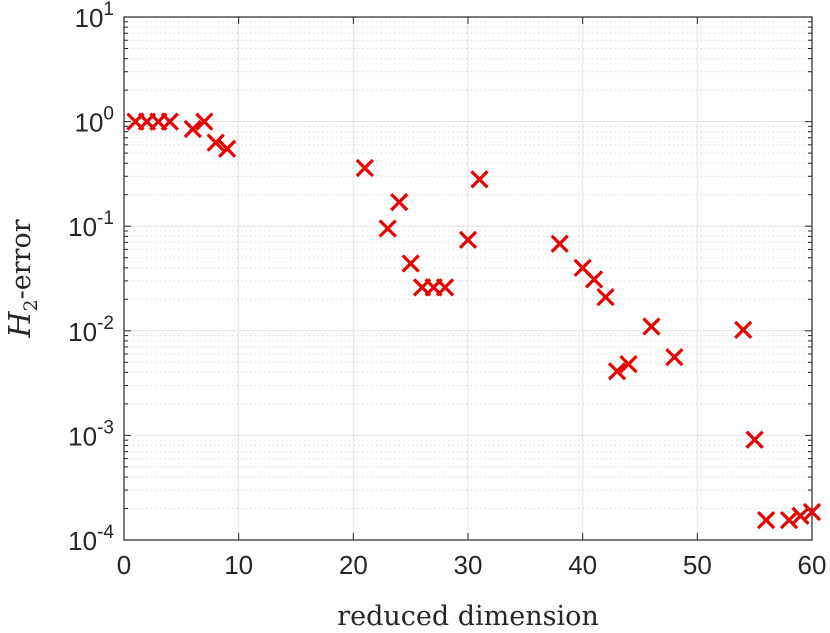 Image resolution: width=830 pixels, height=633 pixels. I want to click on x-axis-title: reduced dimension, so click(468, 616).